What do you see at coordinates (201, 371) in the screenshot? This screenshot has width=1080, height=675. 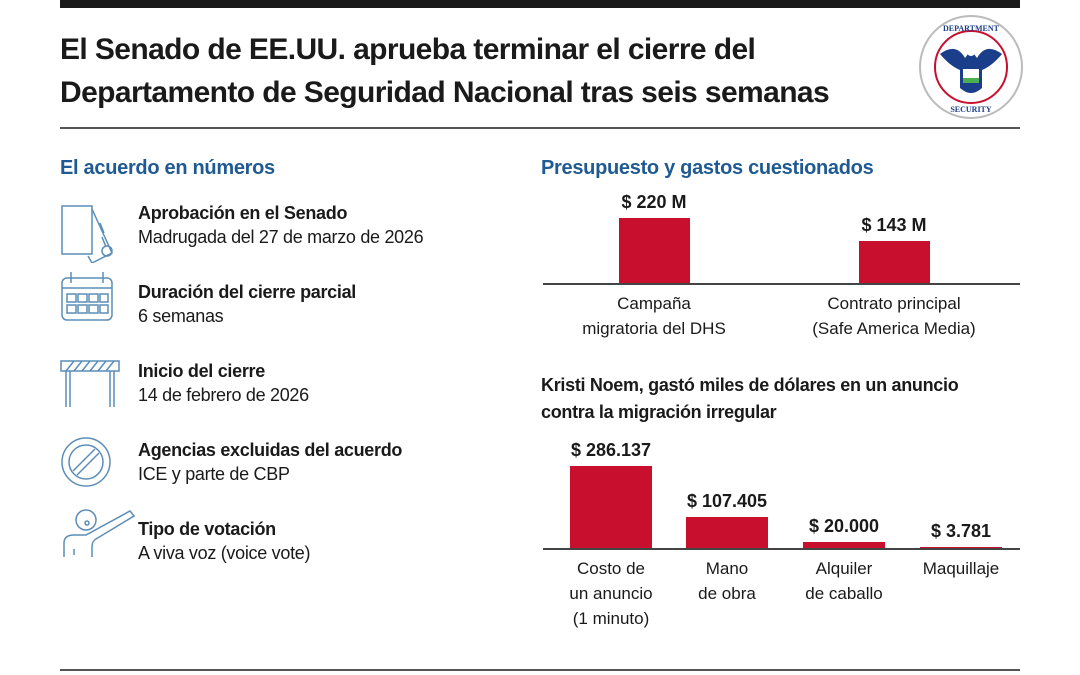 I see `fact-label: Inicio del cierre` at bounding box center [201, 371].